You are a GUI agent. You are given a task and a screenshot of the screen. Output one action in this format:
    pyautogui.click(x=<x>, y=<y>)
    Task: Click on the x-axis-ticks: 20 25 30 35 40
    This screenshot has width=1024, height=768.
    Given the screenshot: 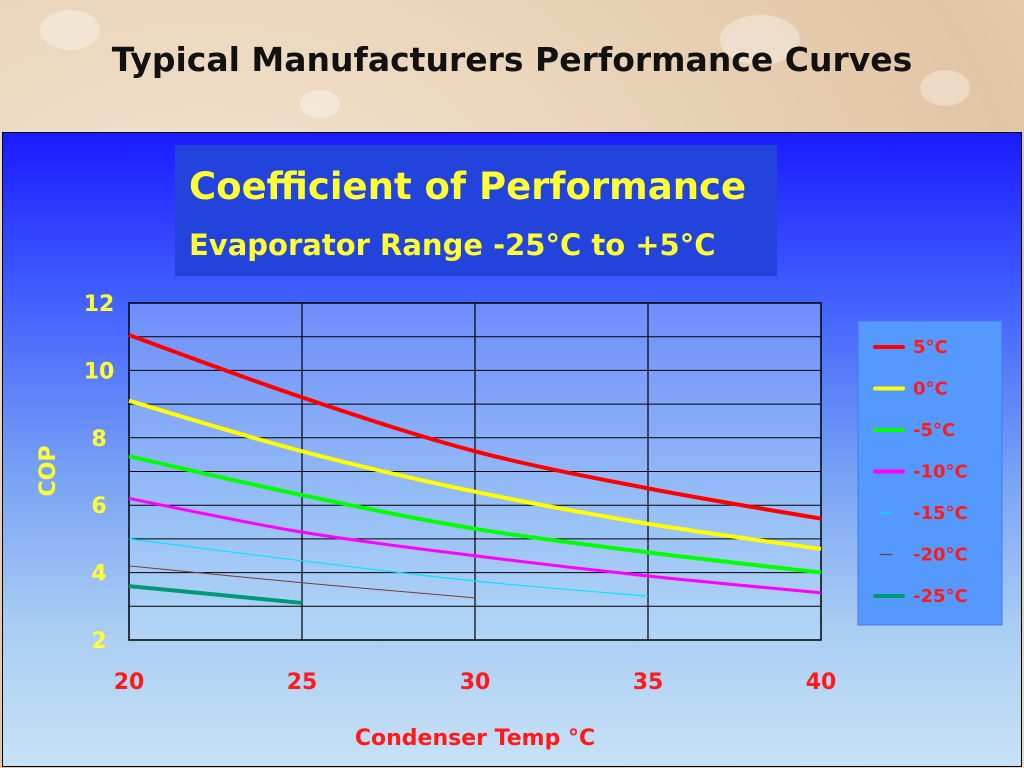 What is the action you would take?
    pyautogui.click(x=475, y=682)
    